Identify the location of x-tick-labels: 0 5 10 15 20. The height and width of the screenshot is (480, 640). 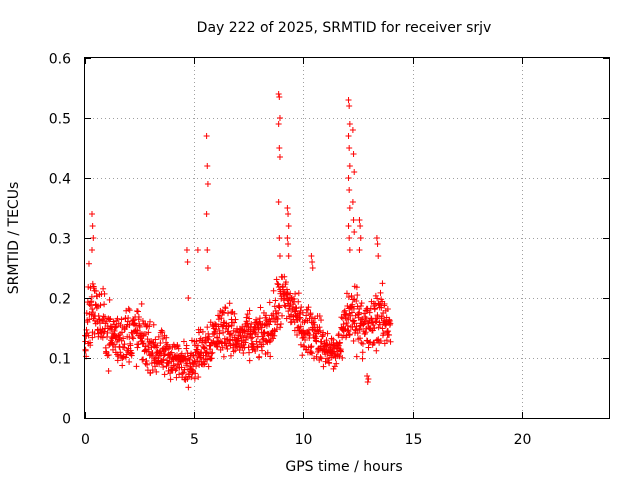
(306, 440).